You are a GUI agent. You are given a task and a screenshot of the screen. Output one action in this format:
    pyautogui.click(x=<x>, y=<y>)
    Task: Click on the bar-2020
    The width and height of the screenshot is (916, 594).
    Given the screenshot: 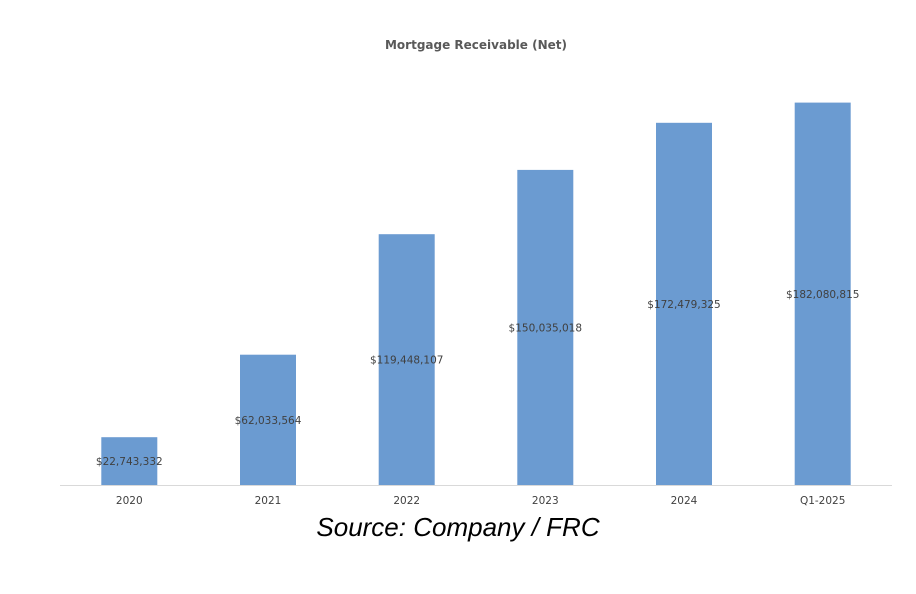 What is the action you would take?
    pyautogui.click(x=129, y=461)
    